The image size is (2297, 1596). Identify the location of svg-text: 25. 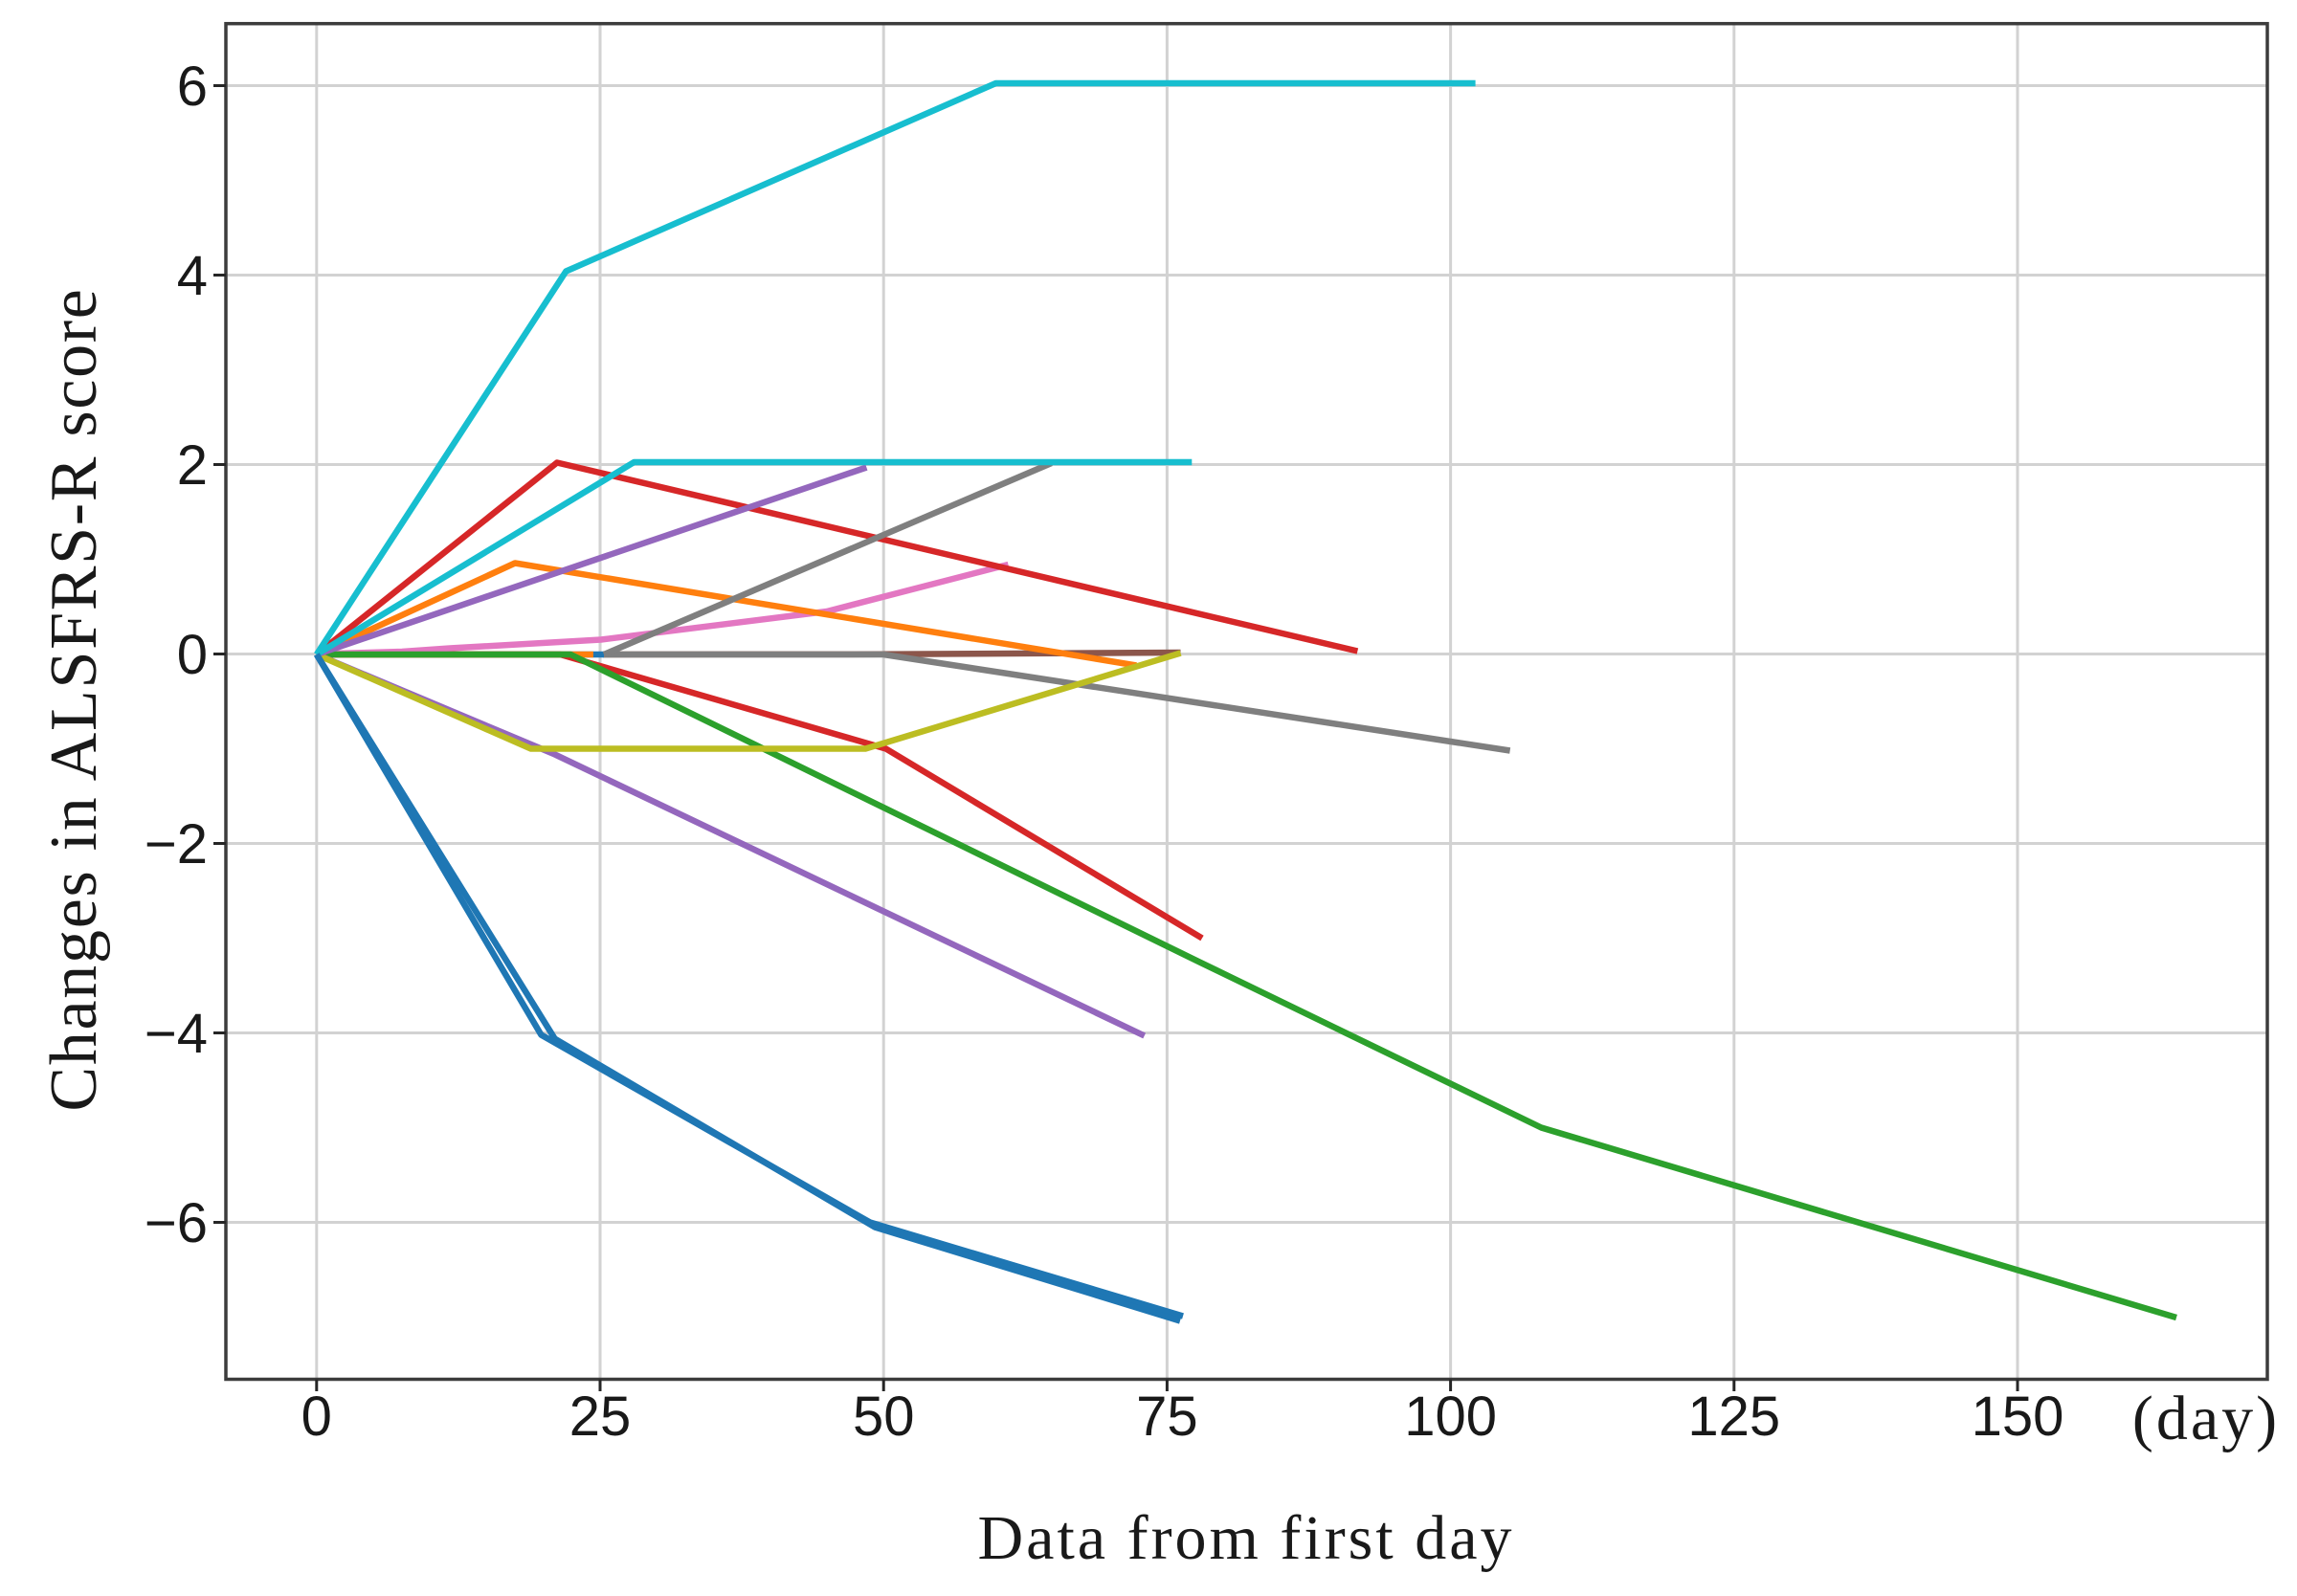
(600, 1417).